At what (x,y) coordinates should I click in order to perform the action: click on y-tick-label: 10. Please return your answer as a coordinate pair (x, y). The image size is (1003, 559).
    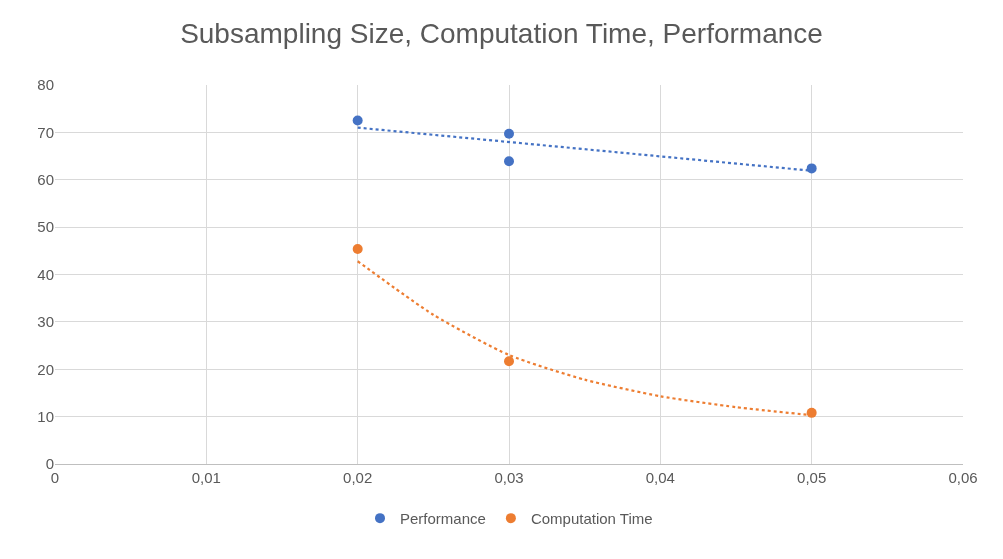
    Looking at the image, I should click on (45, 416).